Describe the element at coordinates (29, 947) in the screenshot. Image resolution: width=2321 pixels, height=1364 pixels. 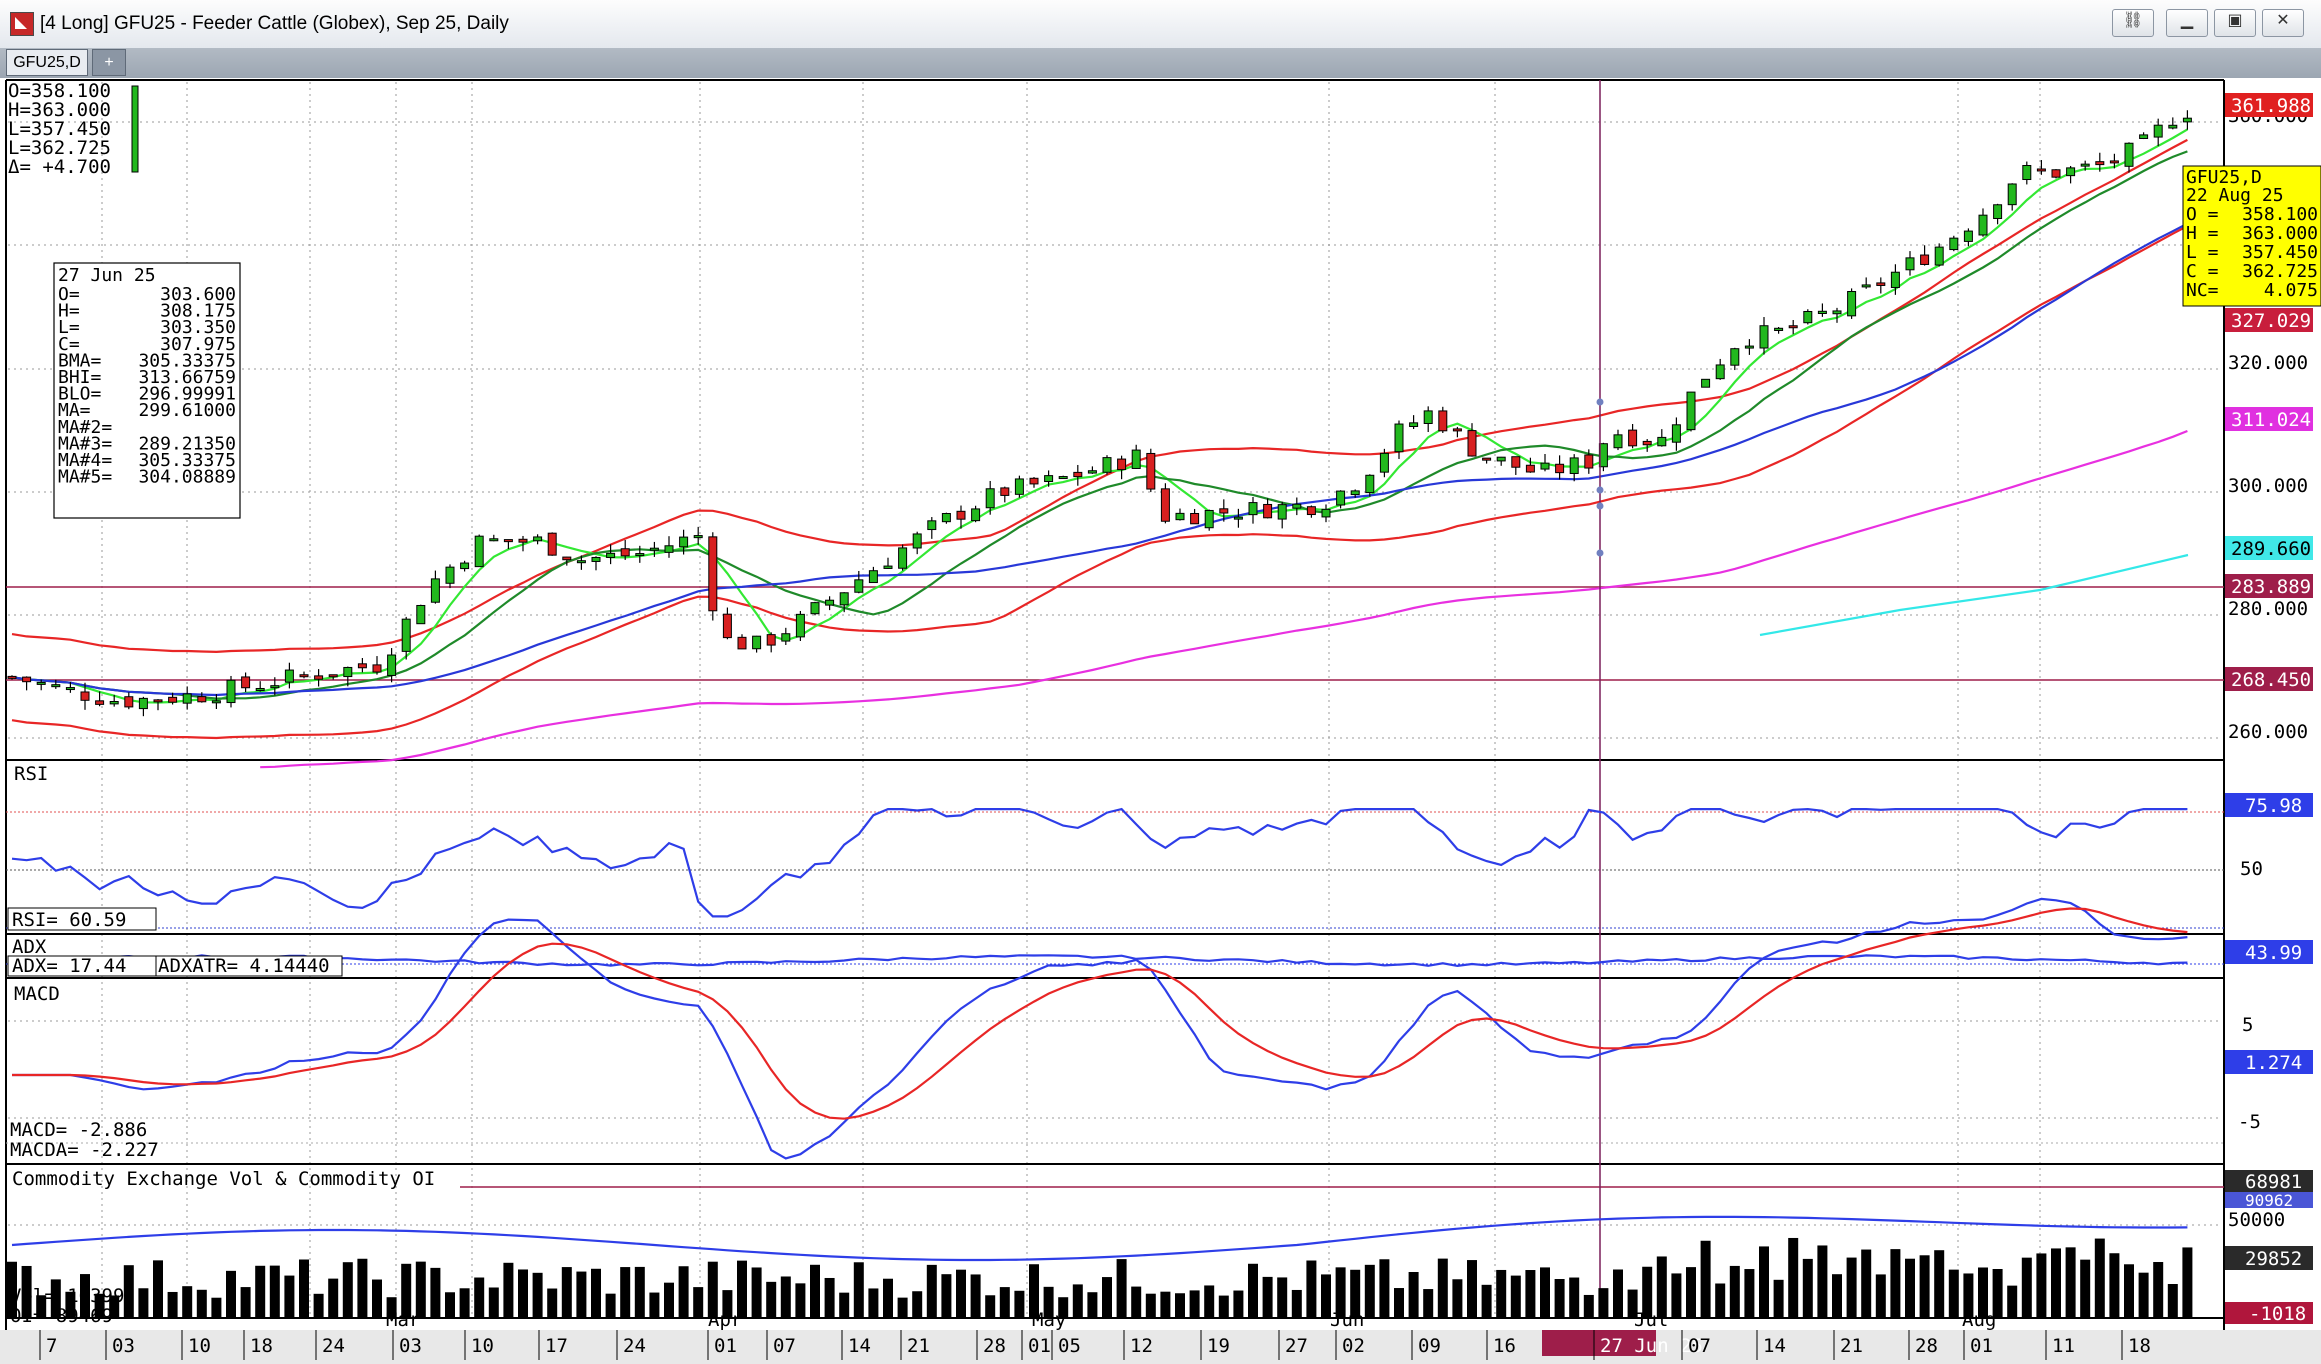
I see `adx-panel-title: ADX` at that location.